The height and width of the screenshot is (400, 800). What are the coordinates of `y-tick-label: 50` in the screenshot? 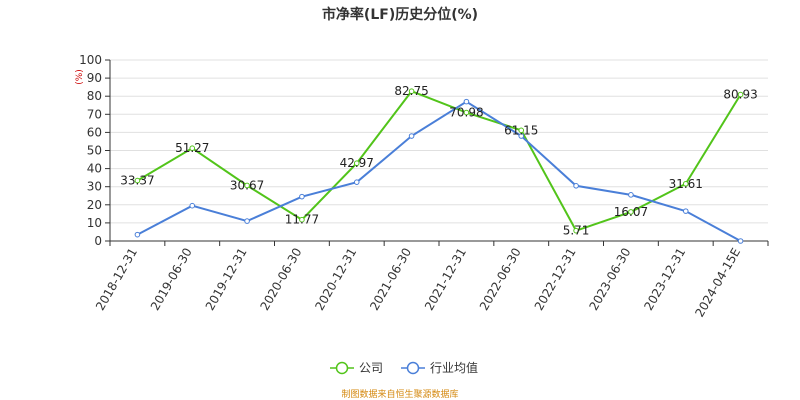 It's located at (94, 151).